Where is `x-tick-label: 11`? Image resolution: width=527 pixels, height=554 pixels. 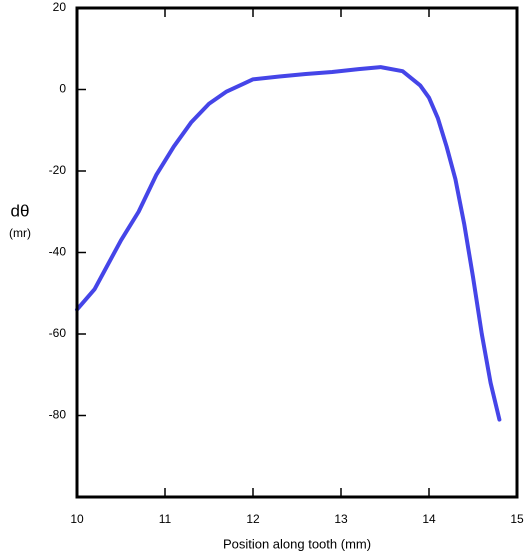 x-tick-label: 11 is located at coordinates (165, 519).